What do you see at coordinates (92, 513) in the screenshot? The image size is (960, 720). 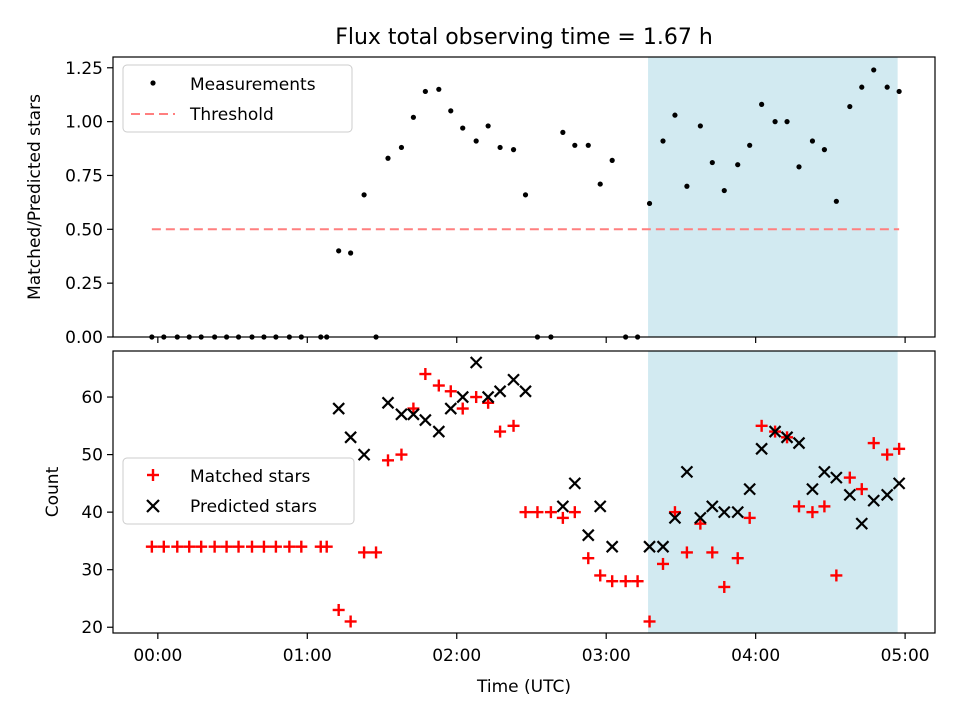 I see `y-tick-label: 40` at bounding box center [92, 513].